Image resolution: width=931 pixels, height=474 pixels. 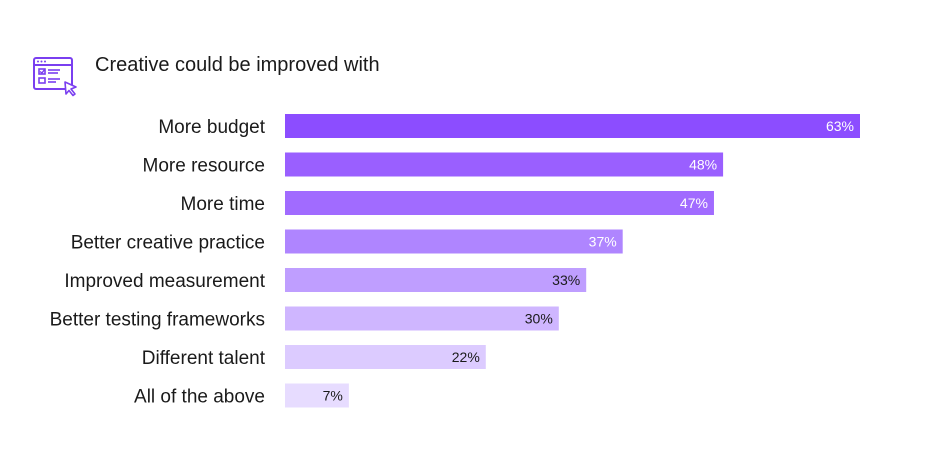 I want to click on category-label: Different talent, so click(x=204, y=358).